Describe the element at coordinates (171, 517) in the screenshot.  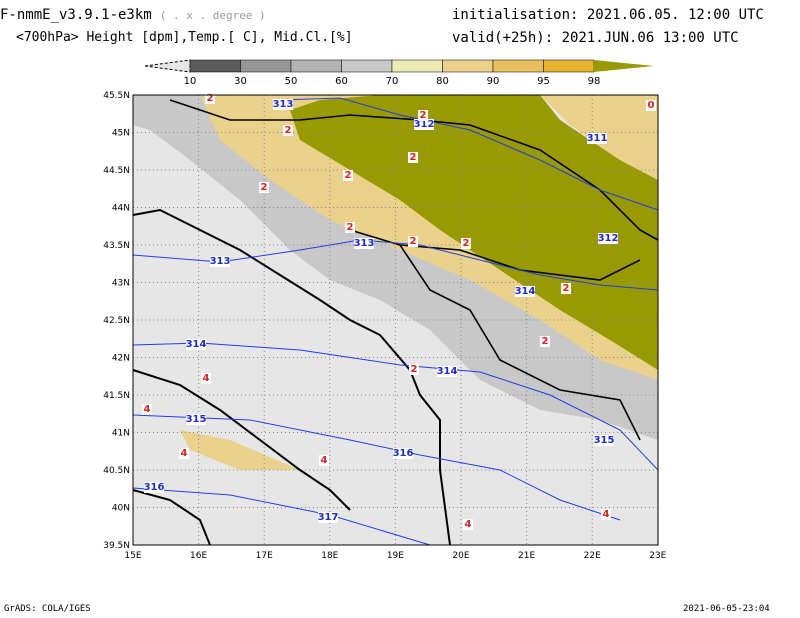
I see `coastline-south` at that location.